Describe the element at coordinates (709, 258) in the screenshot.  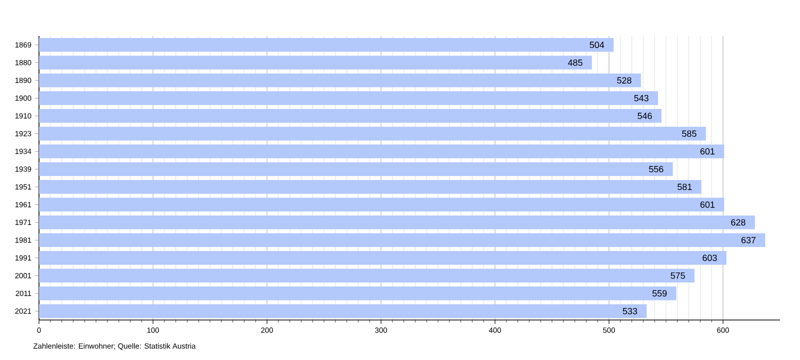
I see `data-label: 603` at that location.